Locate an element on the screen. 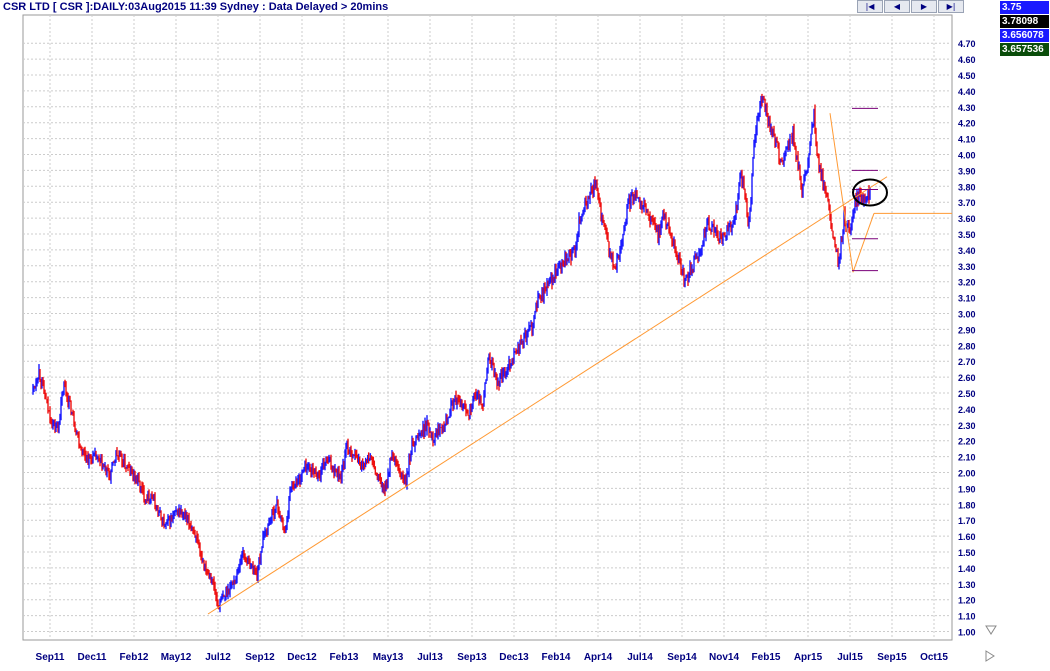 This screenshot has height=671, width=1050. chart-navigation: |◀ ◀ ▶ ▶| is located at coordinates (910, 6).